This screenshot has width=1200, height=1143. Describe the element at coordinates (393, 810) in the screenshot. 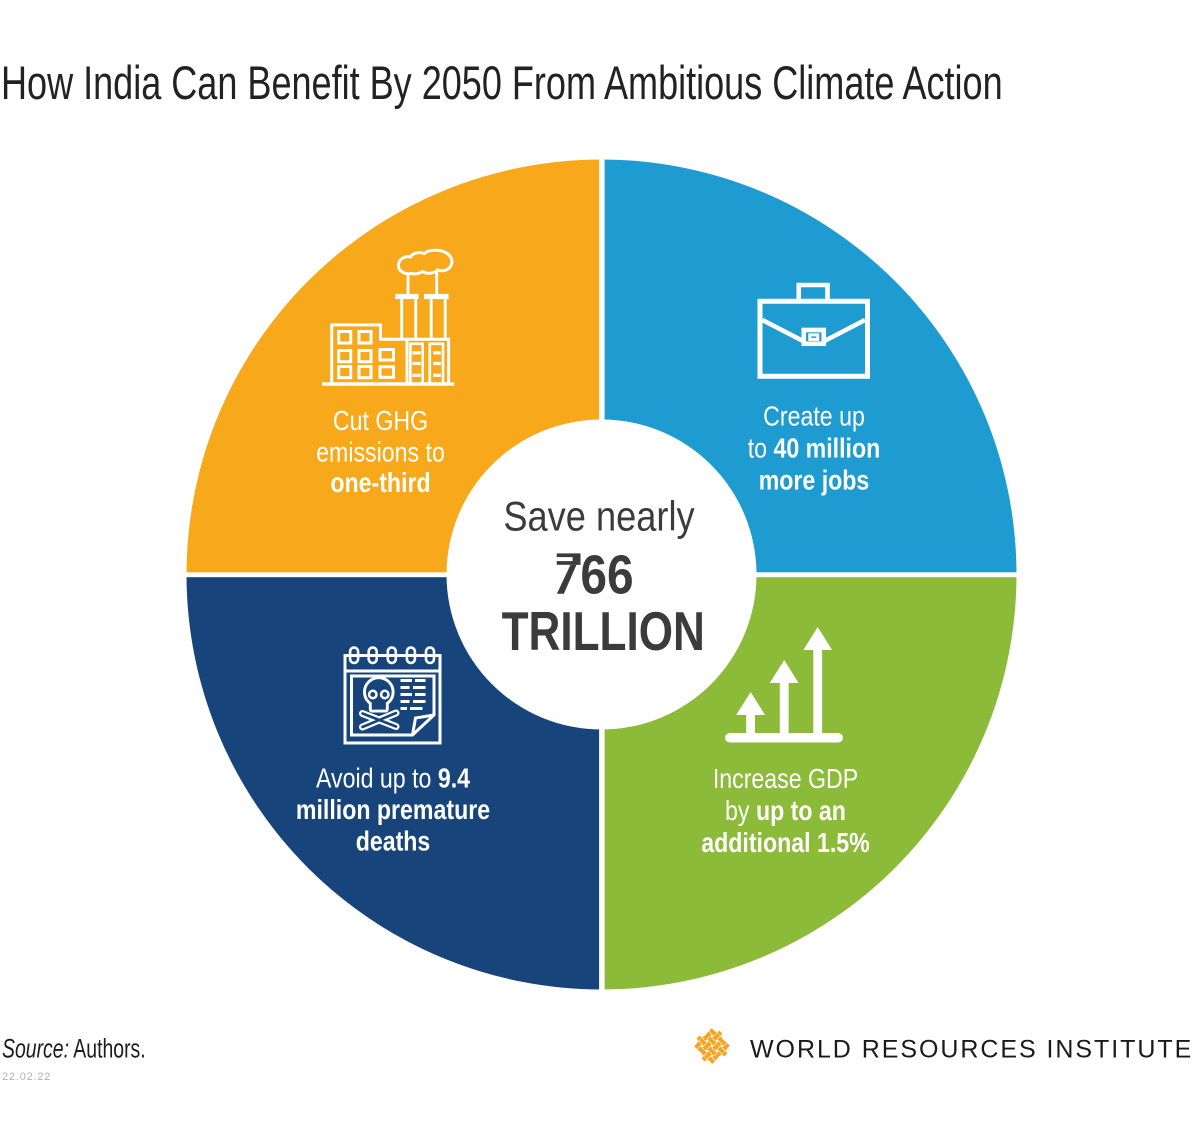

I see `svg-text: million premature` at that location.